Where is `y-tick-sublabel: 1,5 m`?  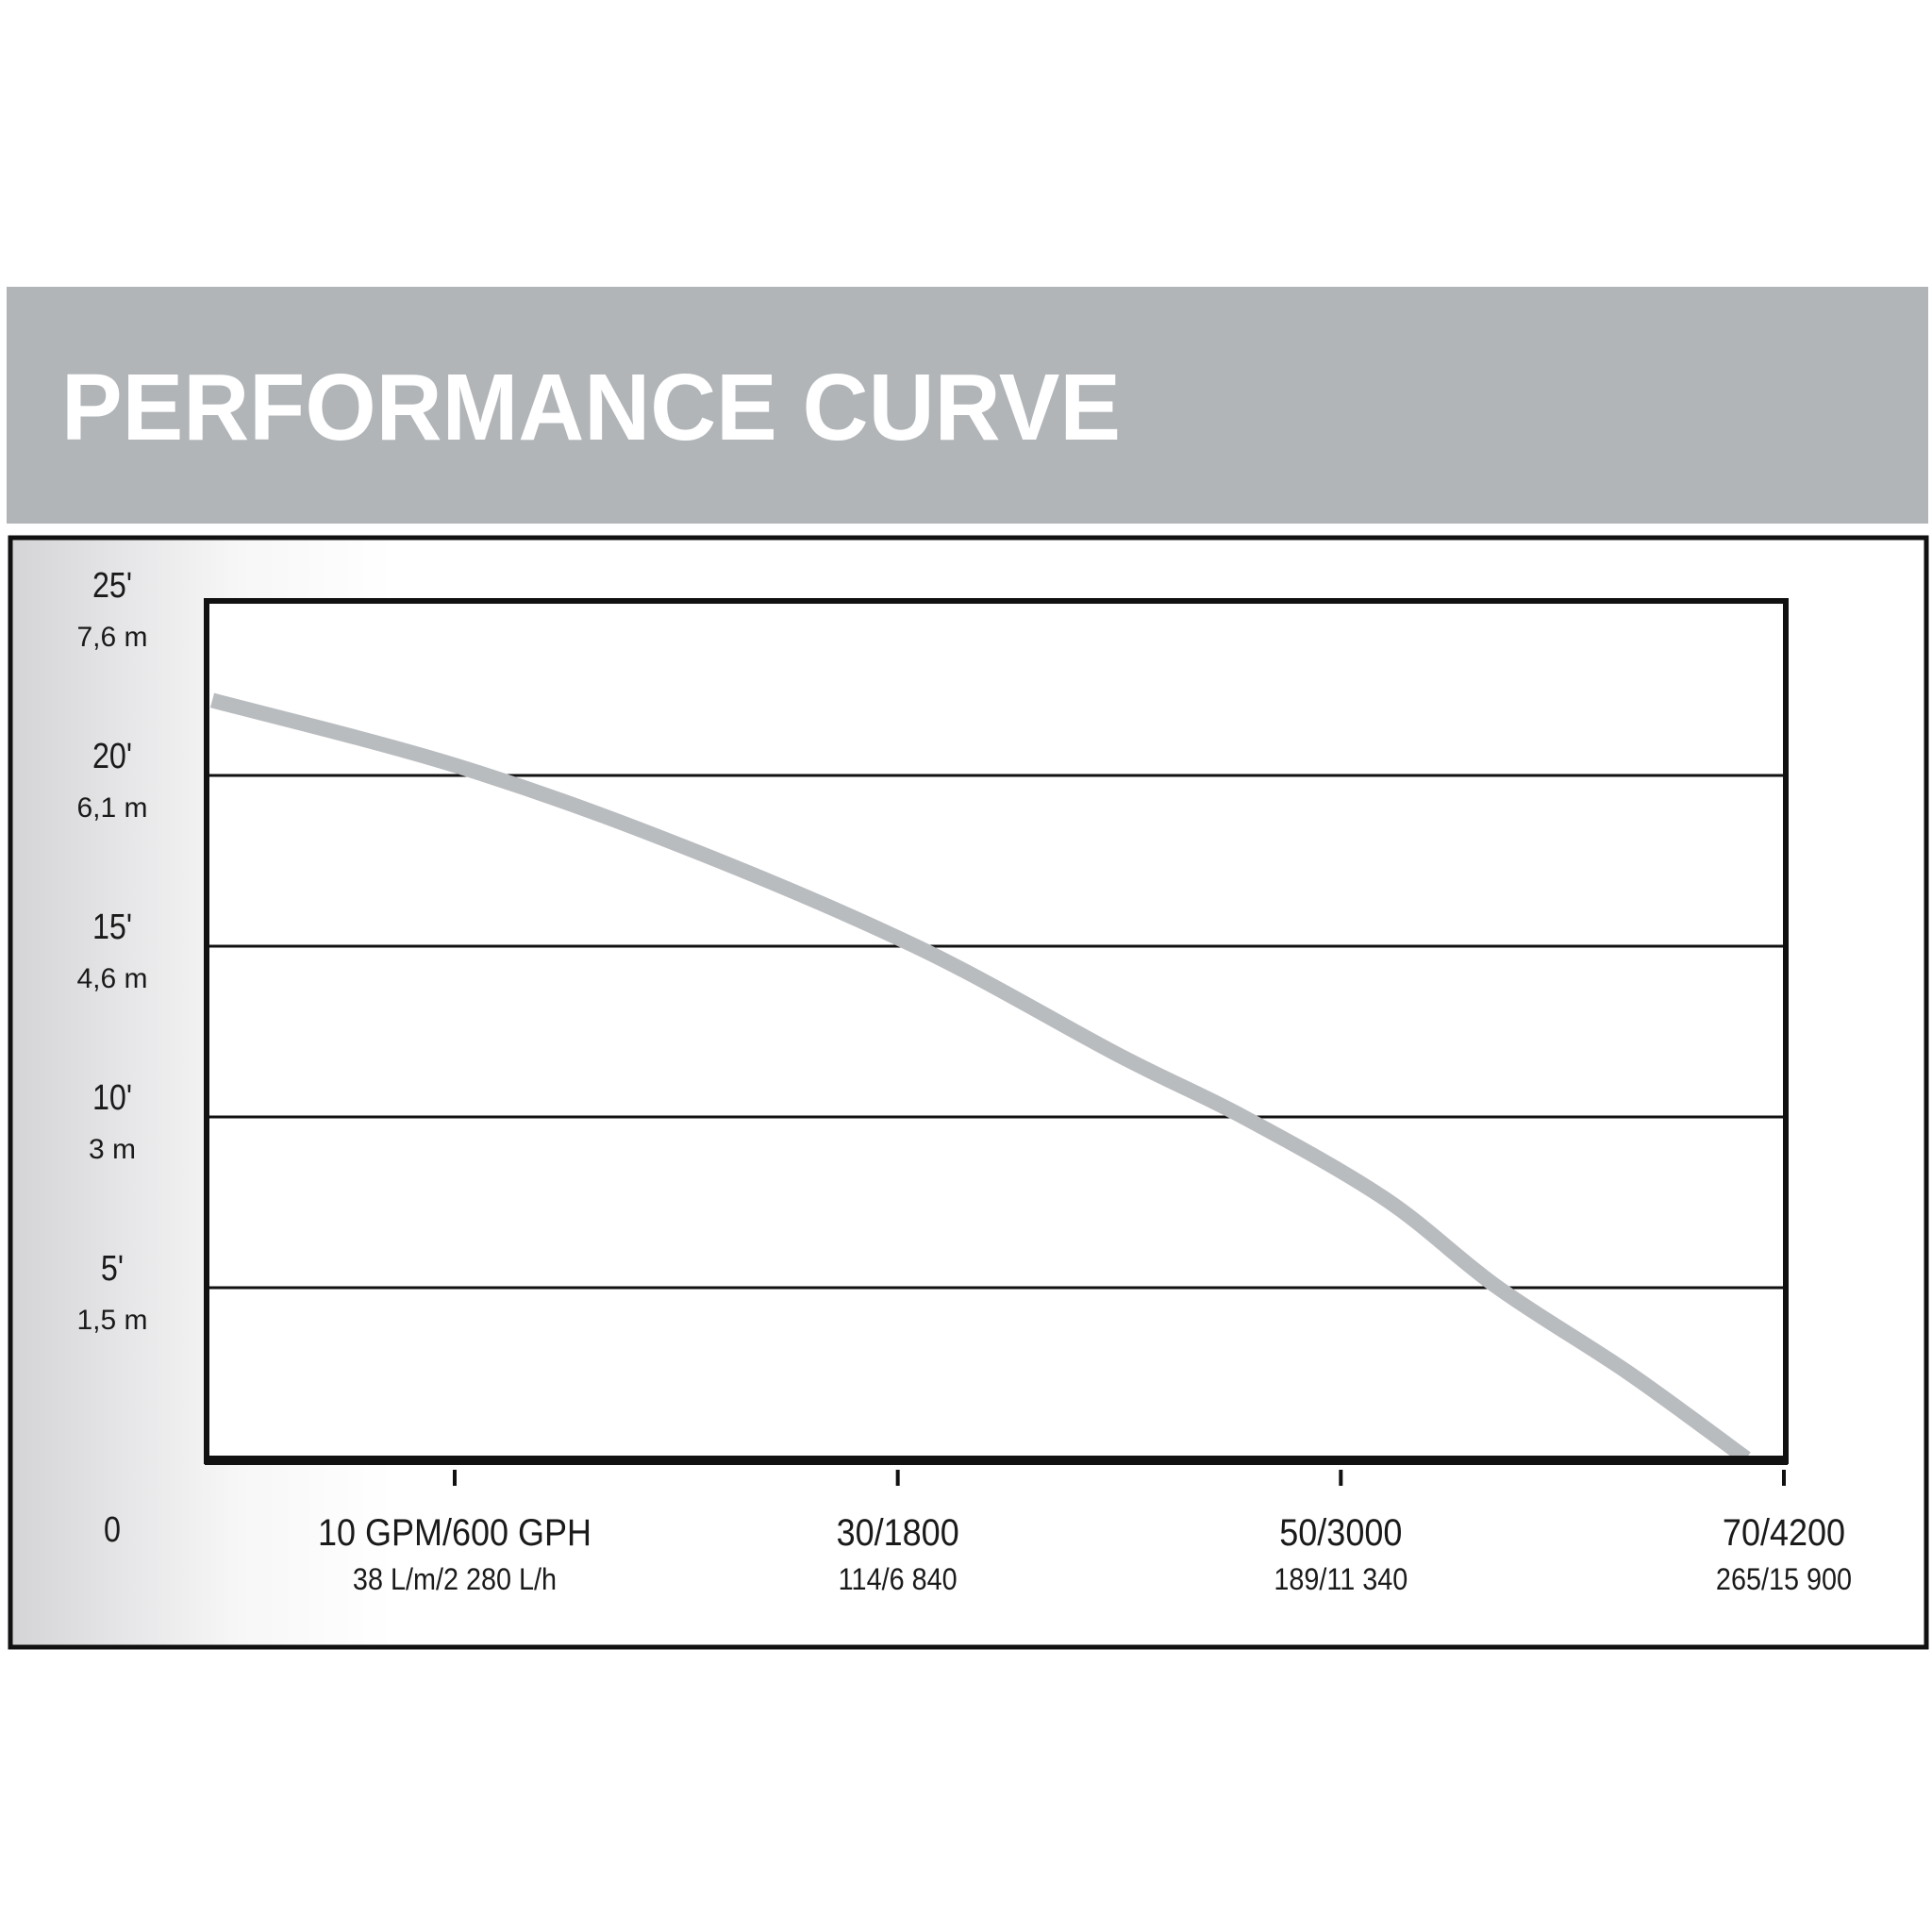
y-tick-sublabel: 1,5 m is located at coordinates (111, 1321).